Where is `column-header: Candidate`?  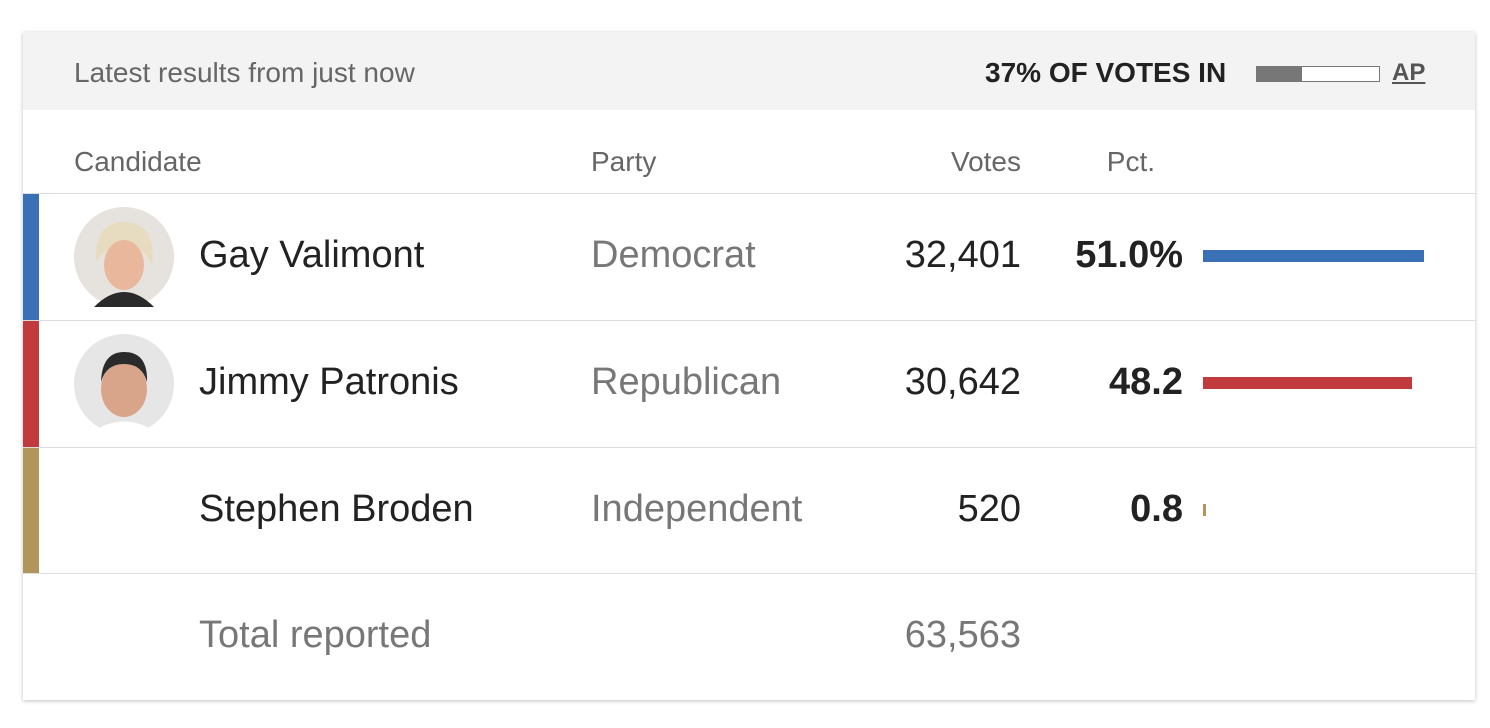 column-header: Candidate is located at coordinates (138, 161).